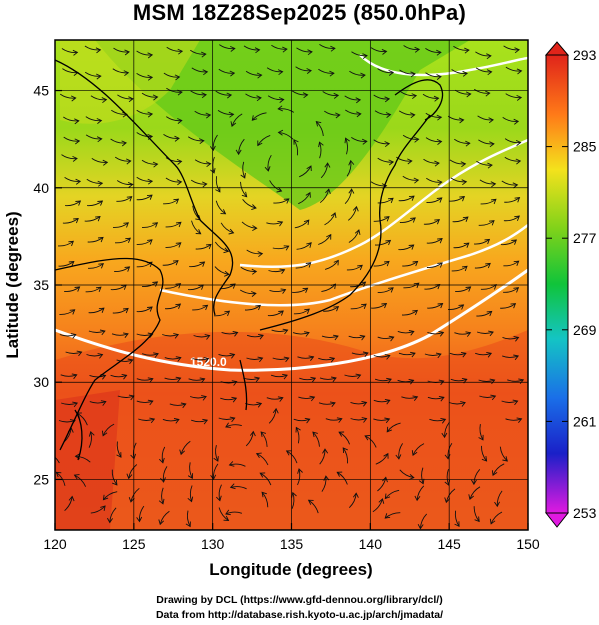  What do you see at coordinates (291, 537) in the screenshot?
I see `x-axis: 120 125 130 135 140 145 150` at bounding box center [291, 537].